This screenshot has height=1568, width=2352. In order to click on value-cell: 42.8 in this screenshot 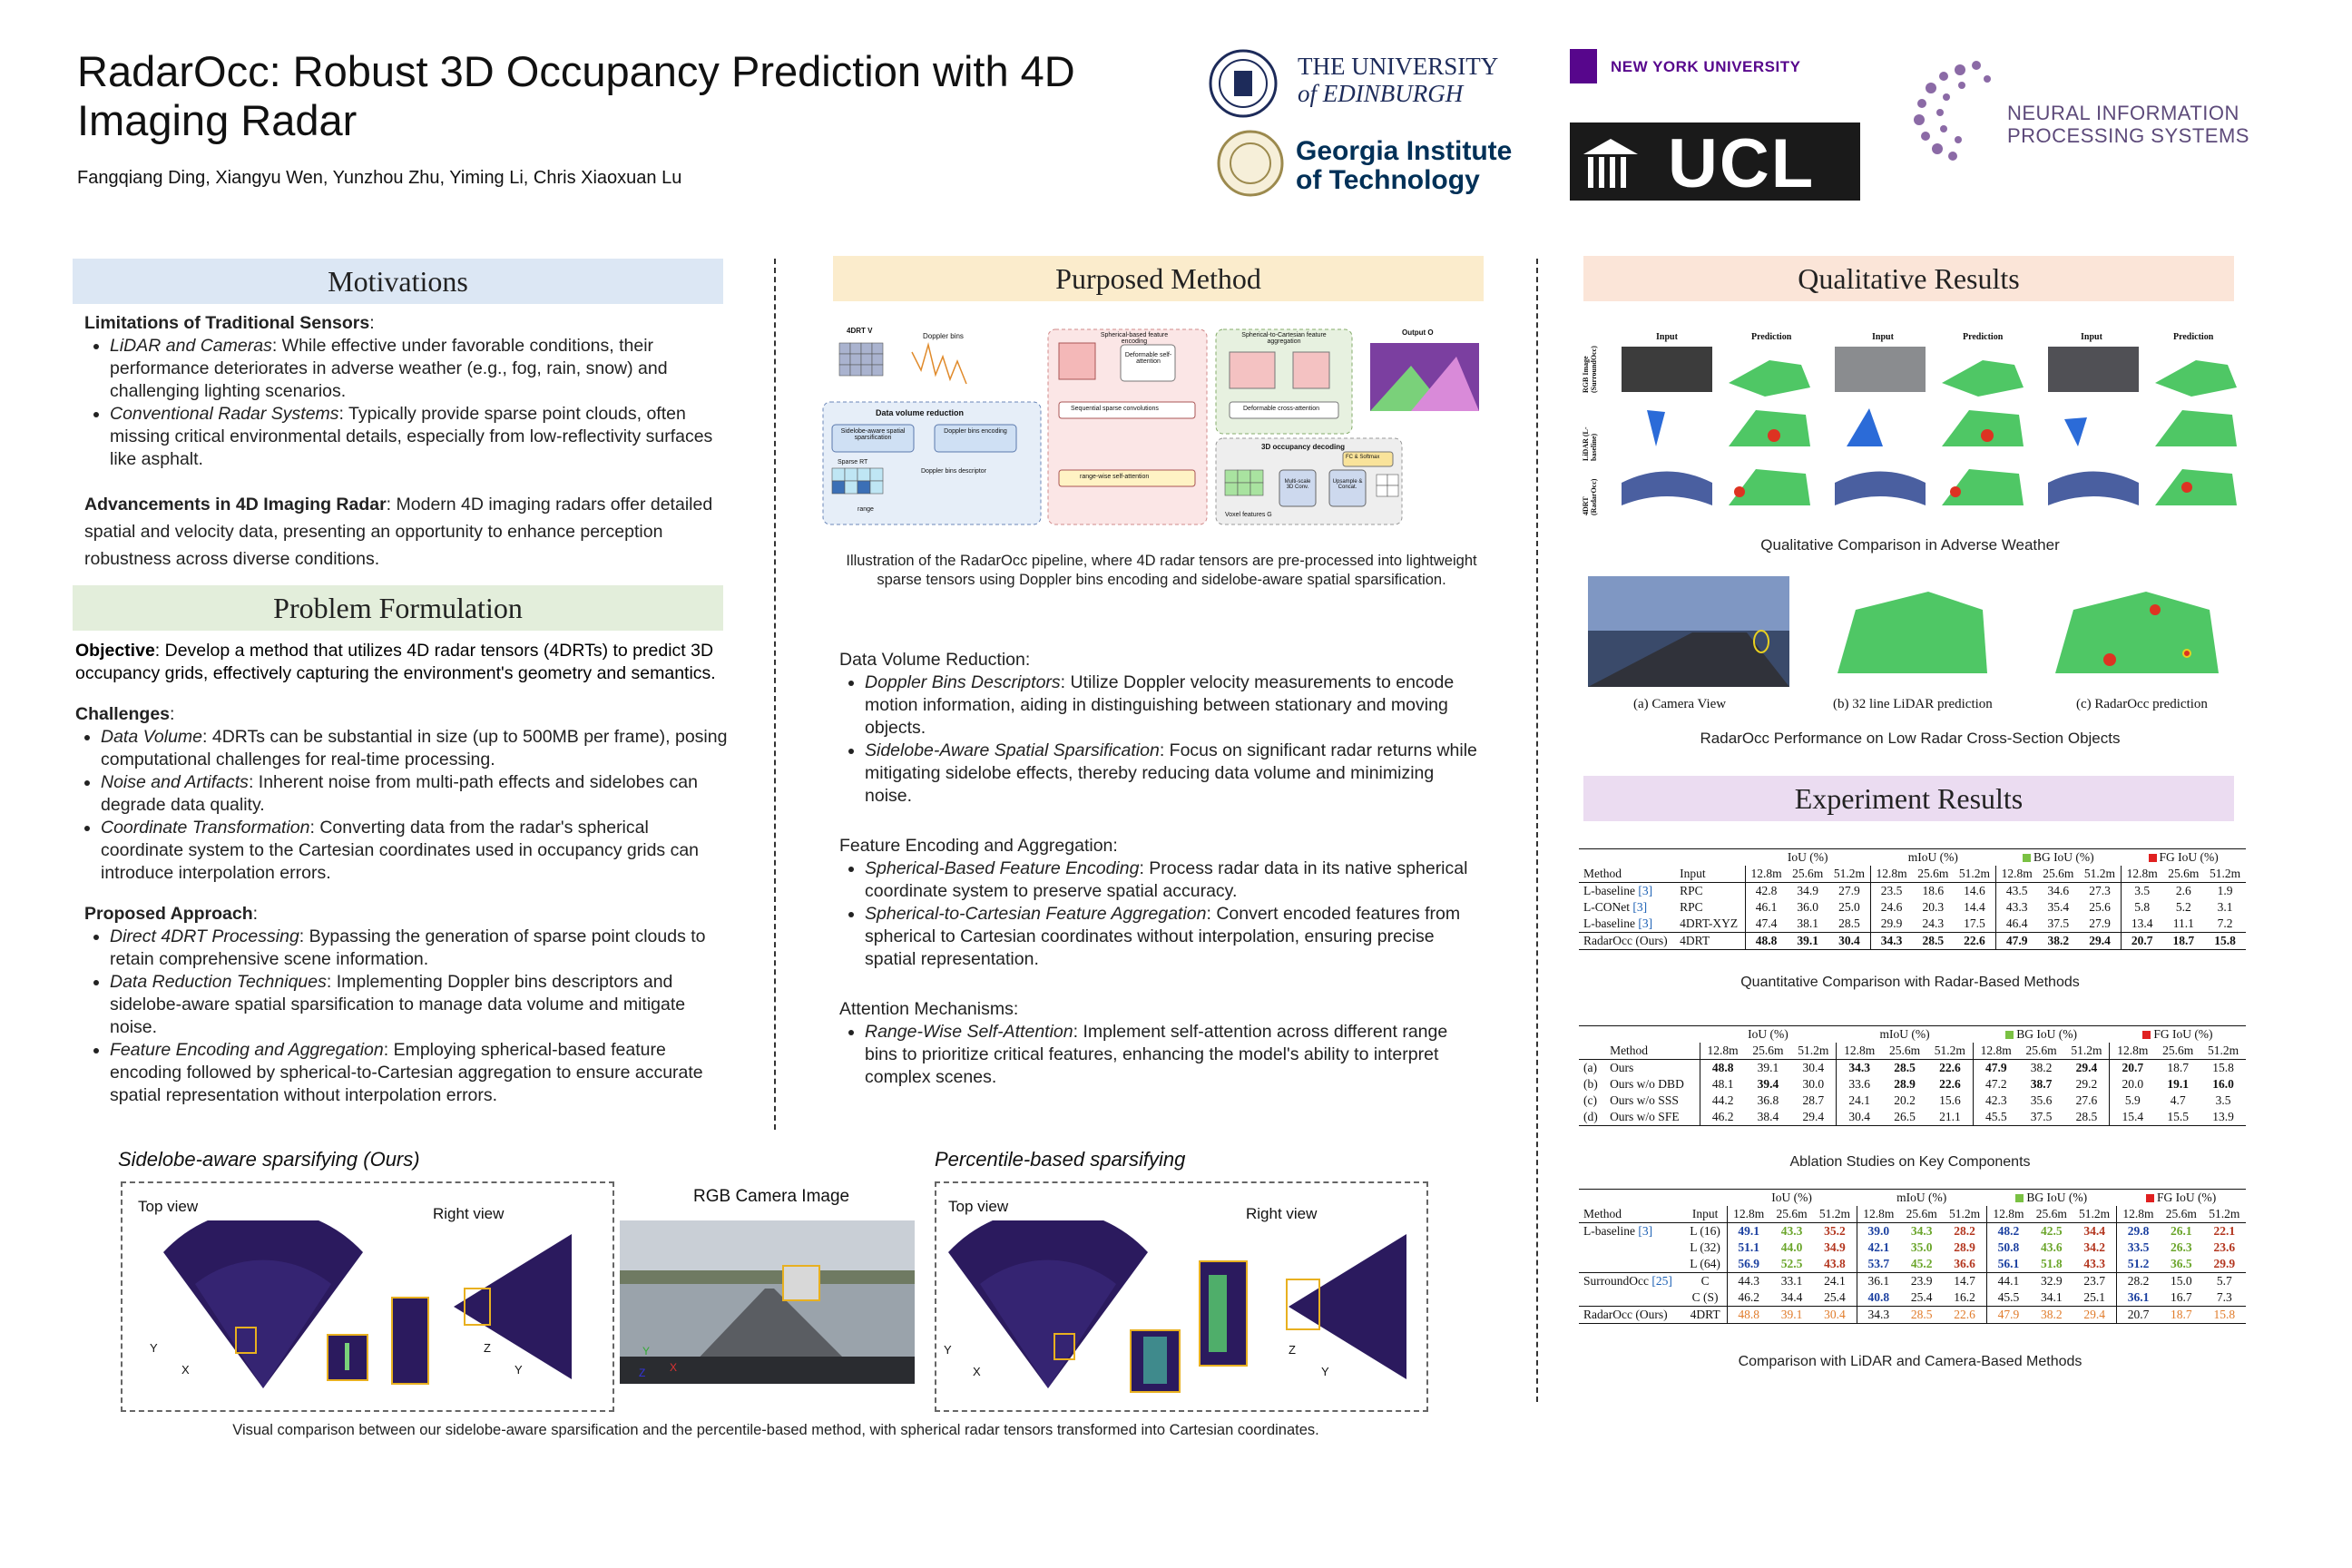, I will do `click(1766, 890)`.